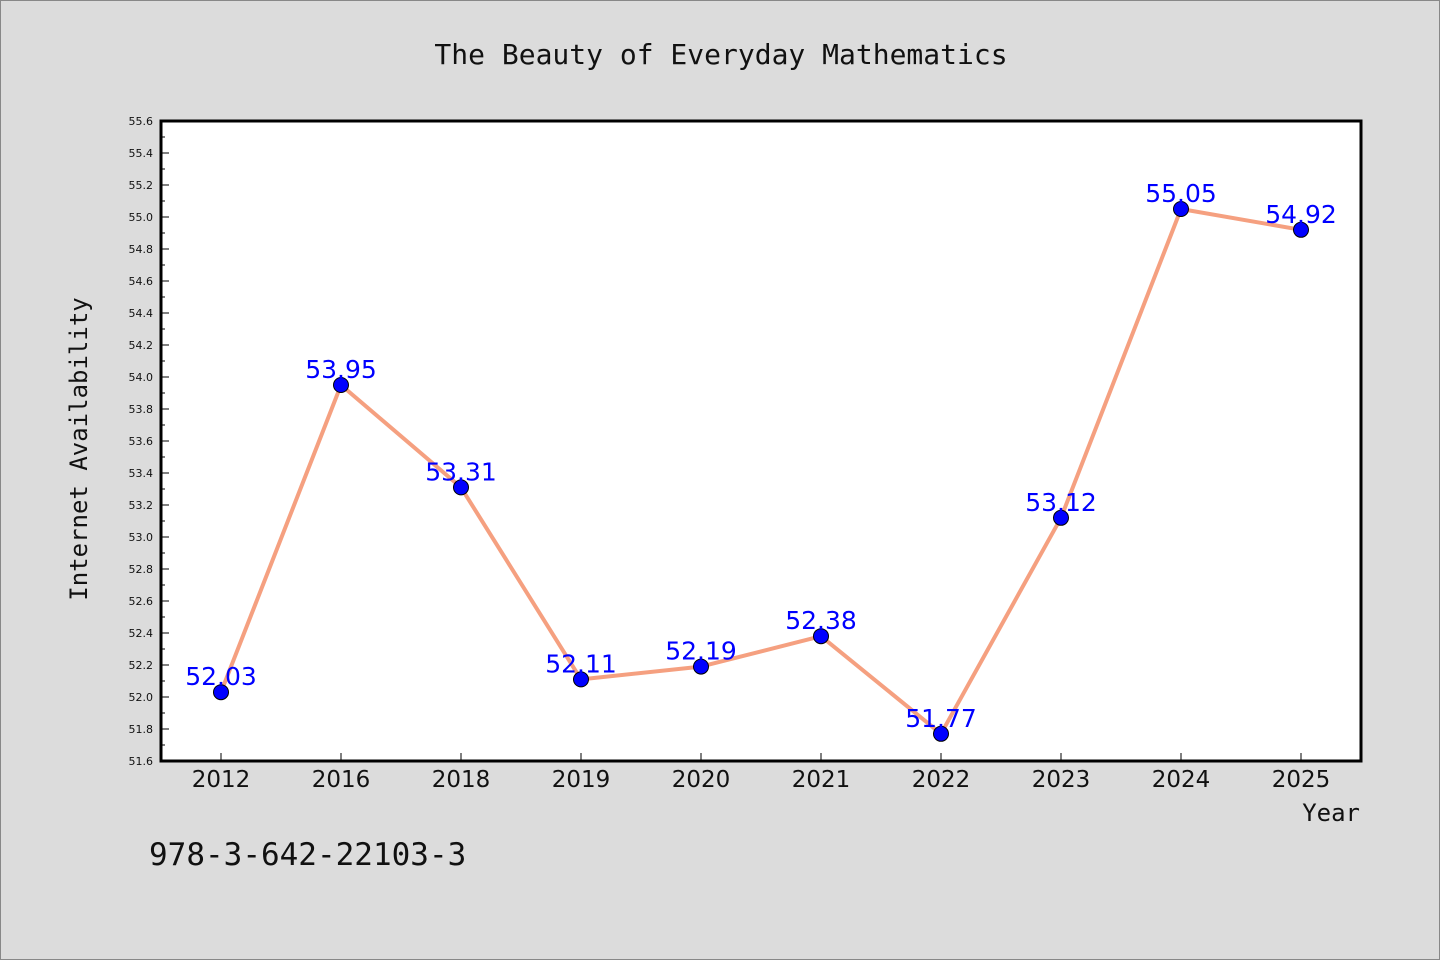 This screenshot has width=1440, height=960. What do you see at coordinates (1301, 780) in the screenshot?
I see `x-tick-label: 2025` at bounding box center [1301, 780].